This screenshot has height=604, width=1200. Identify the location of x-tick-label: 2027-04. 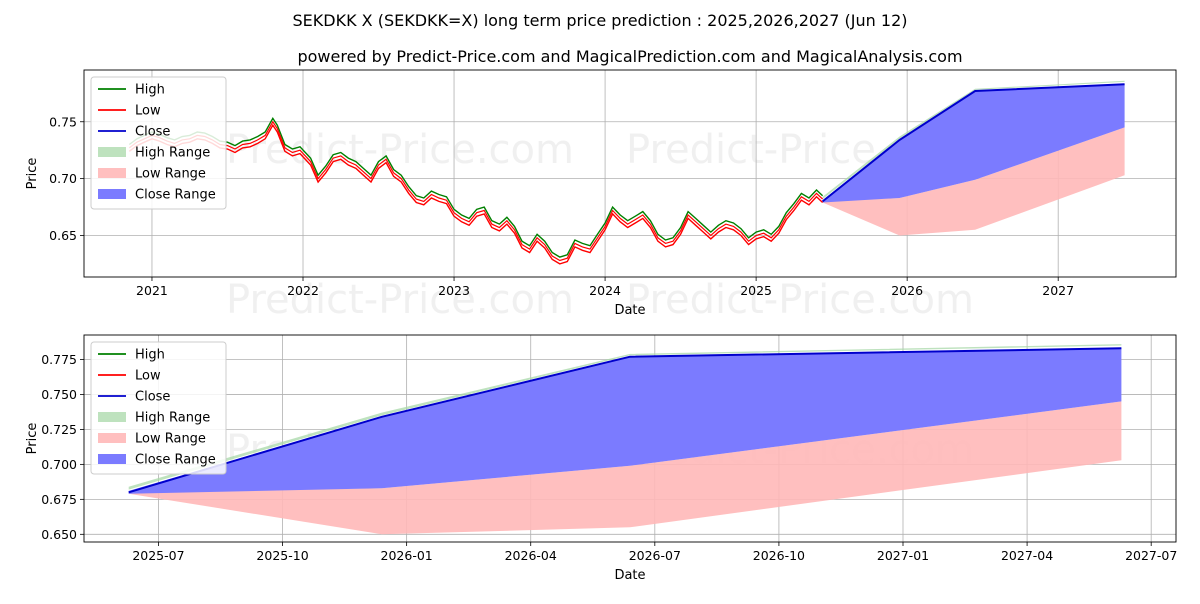
(1027, 555).